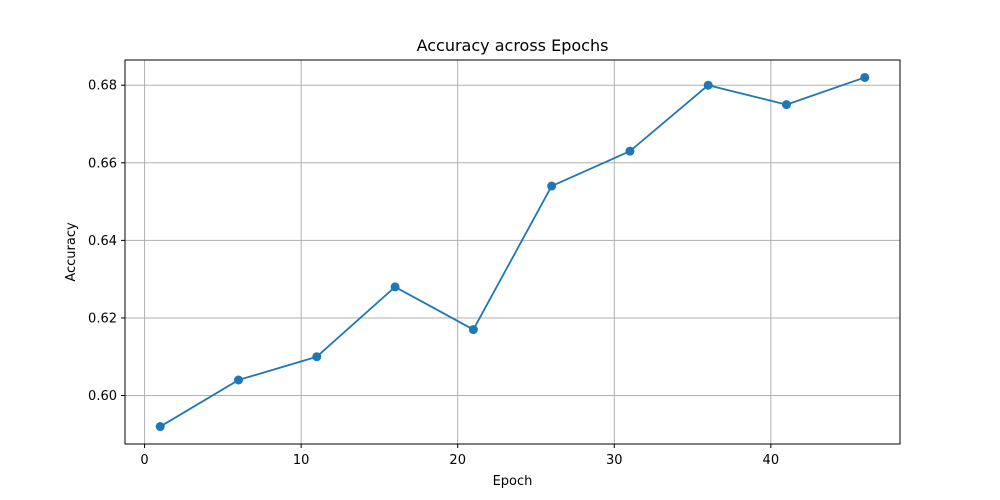 The width and height of the screenshot is (1000, 500). I want to click on y-axis-label: Accuracy, so click(71, 252).